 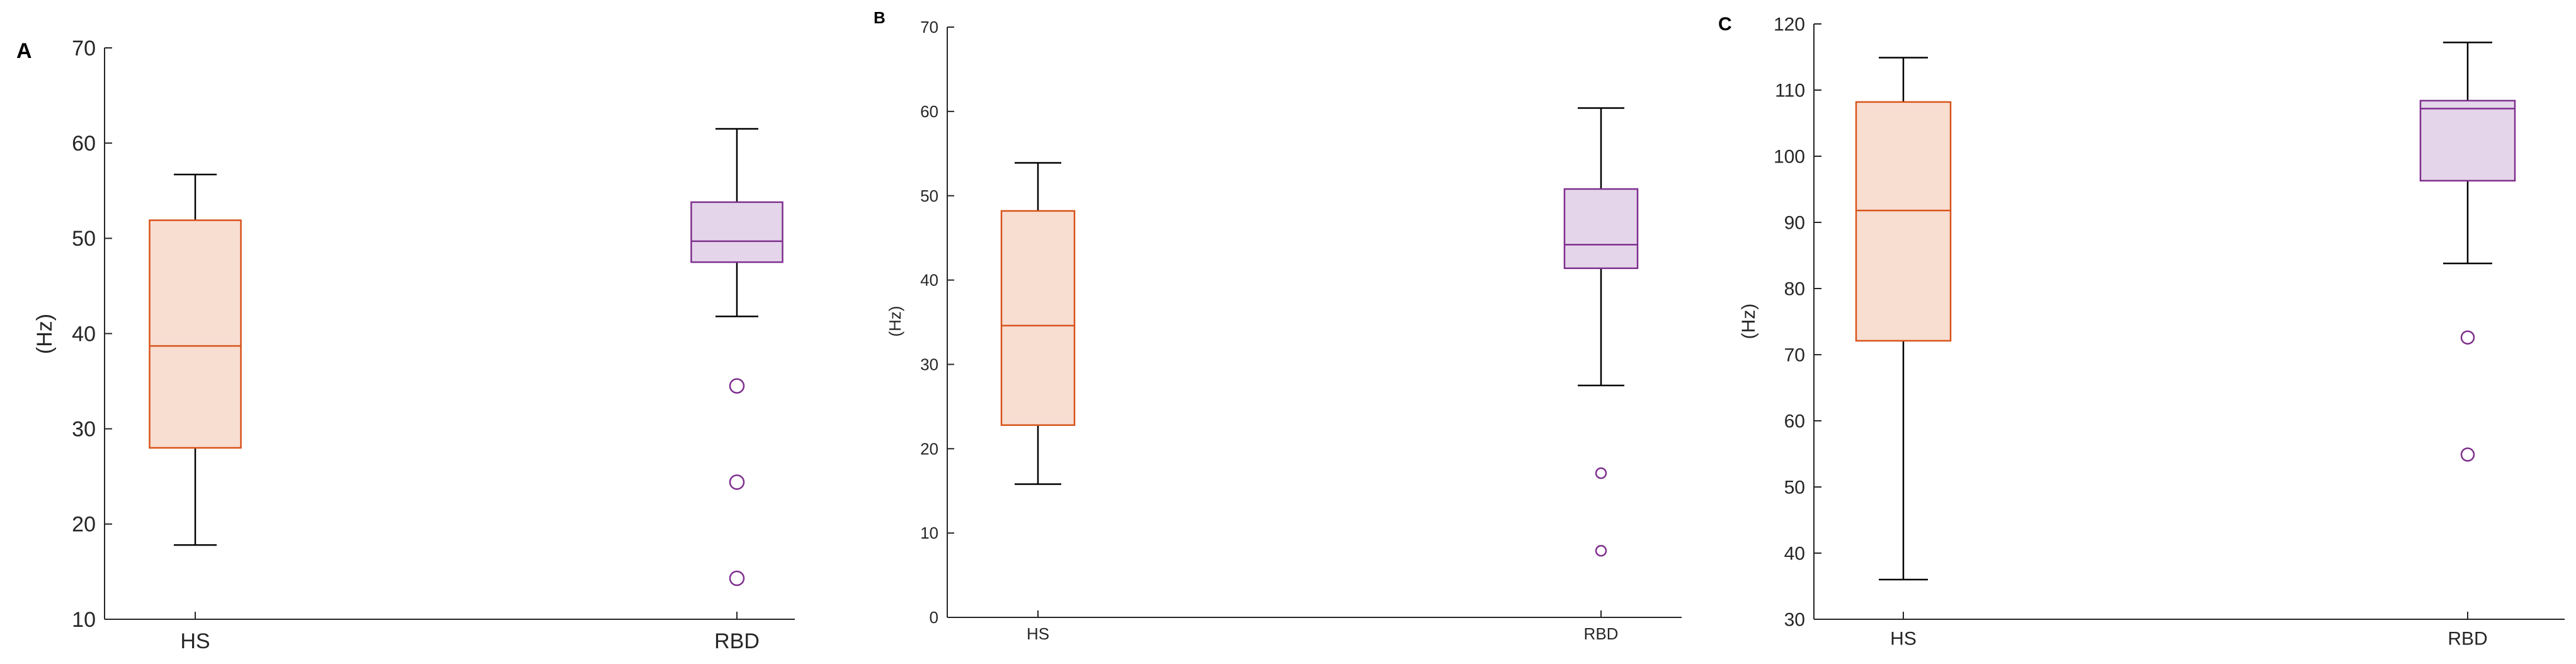 I want to click on y-tick-label: 0, so click(x=934, y=617).